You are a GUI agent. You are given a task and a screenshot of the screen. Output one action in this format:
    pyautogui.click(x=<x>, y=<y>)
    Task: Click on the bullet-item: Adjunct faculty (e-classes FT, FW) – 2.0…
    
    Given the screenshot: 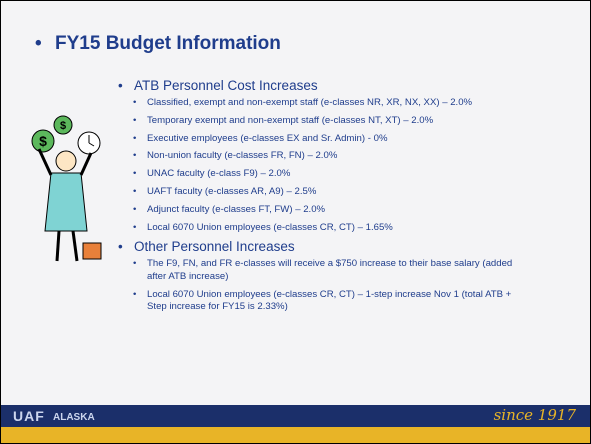 What is the action you would take?
    pyautogui.click(x=329, y=210)
    